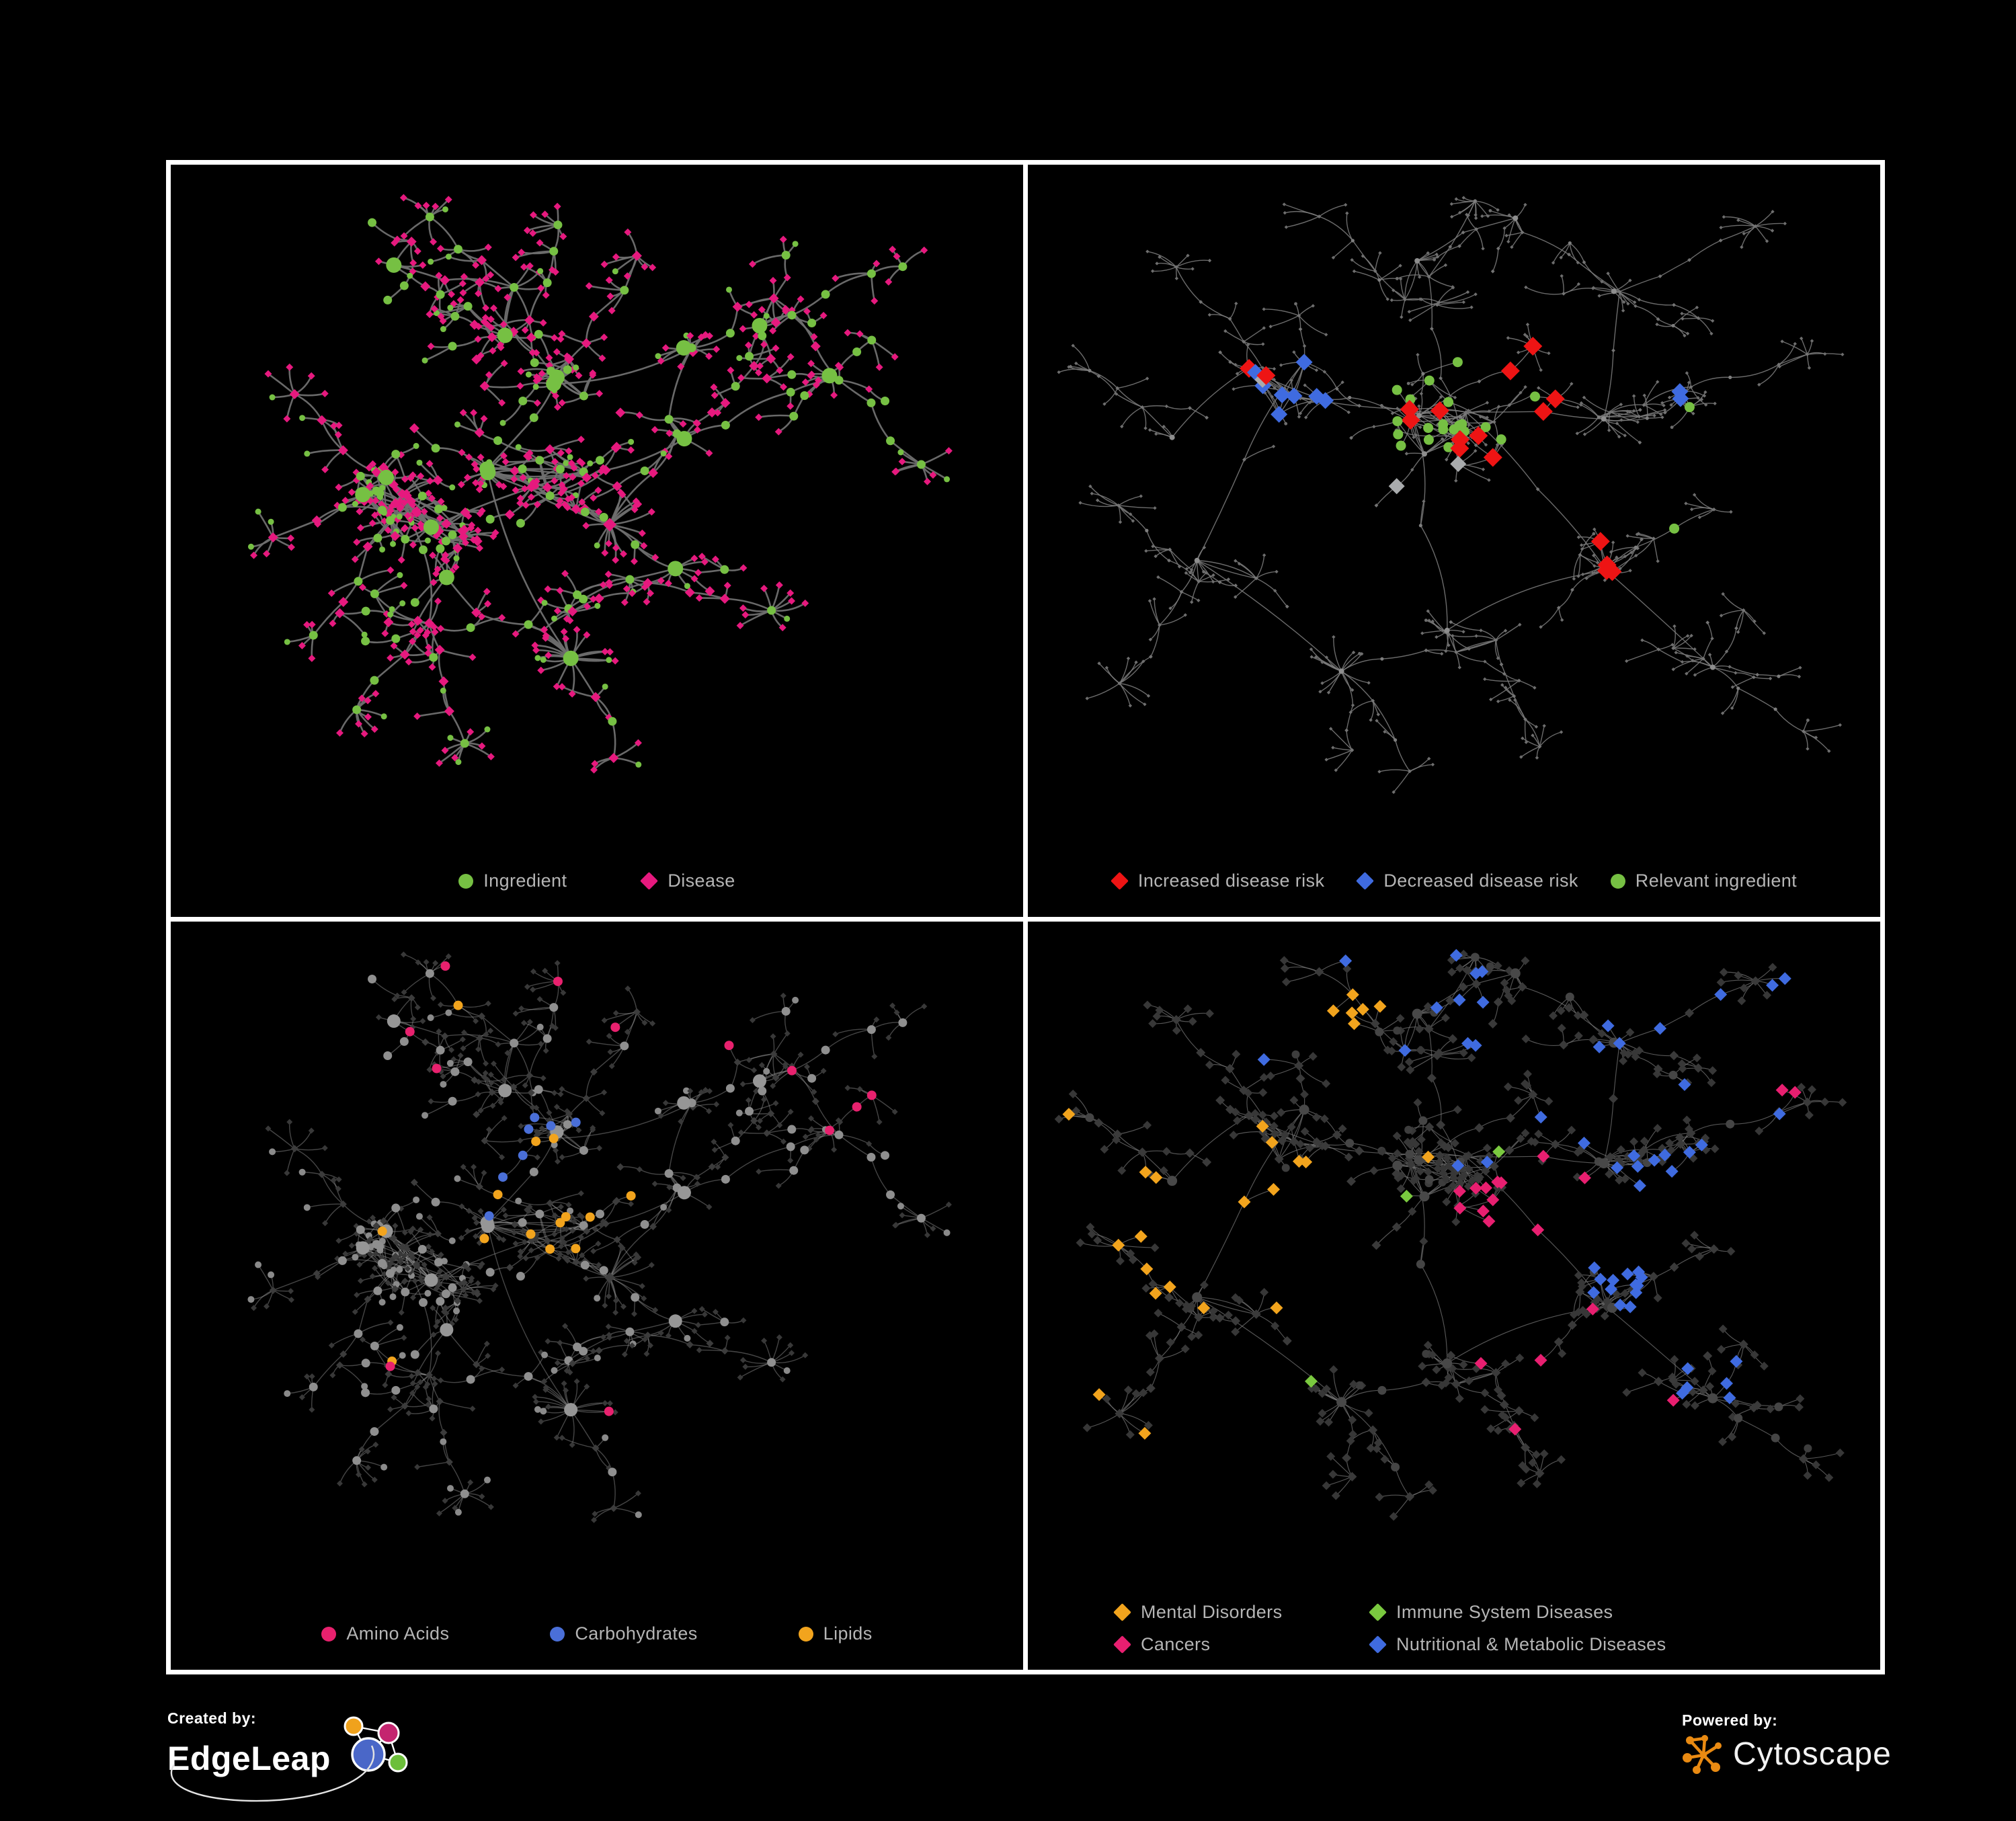  Describe the element at coordinates (557, 1634) in the screenshot. I see `carbohydrates-circle-swatch` at that location.